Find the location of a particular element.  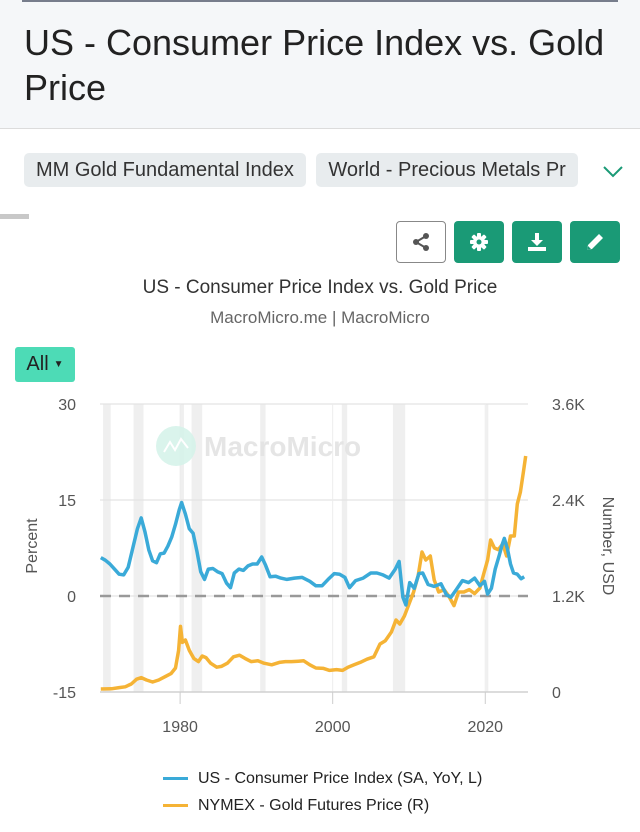

y-left-tick-label: -15 is located at coordinates (64, 693).